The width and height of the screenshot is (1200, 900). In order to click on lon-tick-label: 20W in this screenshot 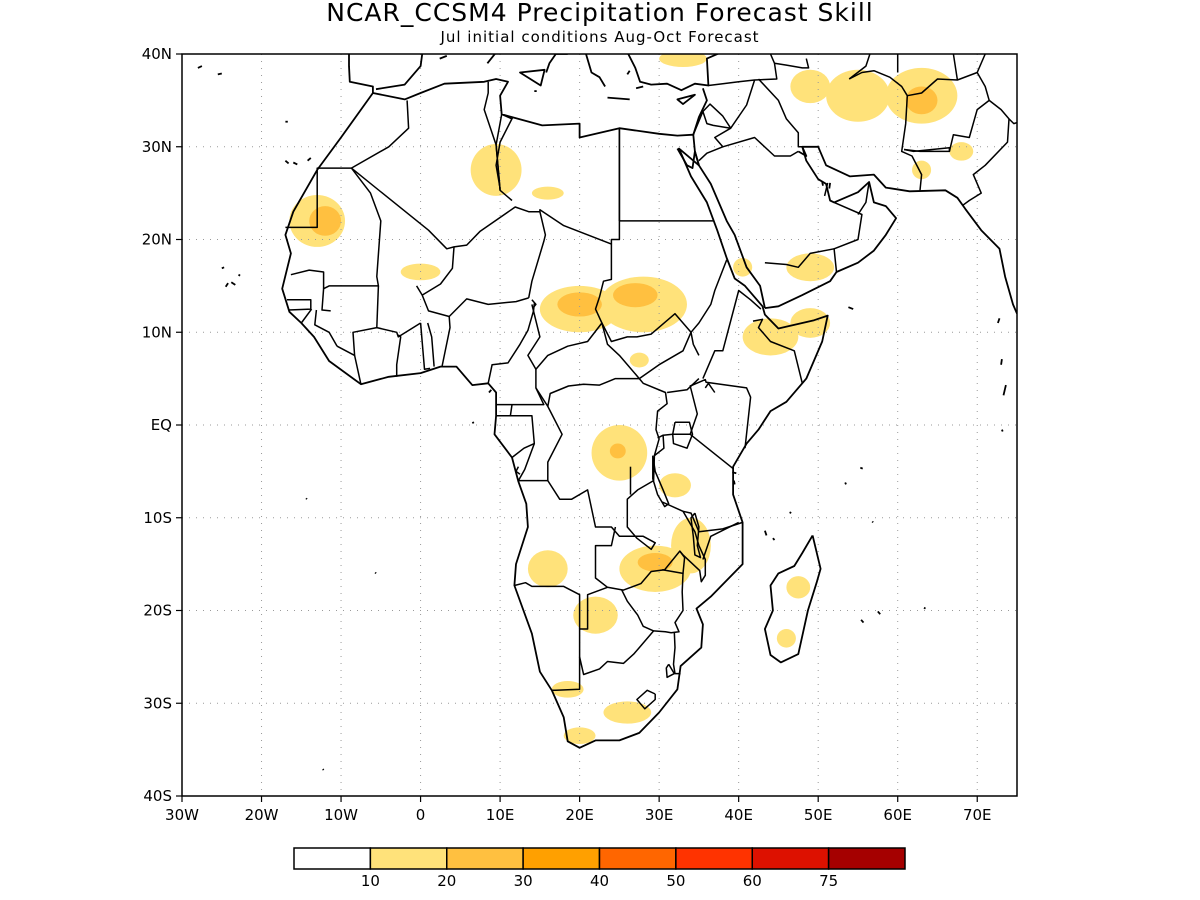, I will do `click(262, 815)`.